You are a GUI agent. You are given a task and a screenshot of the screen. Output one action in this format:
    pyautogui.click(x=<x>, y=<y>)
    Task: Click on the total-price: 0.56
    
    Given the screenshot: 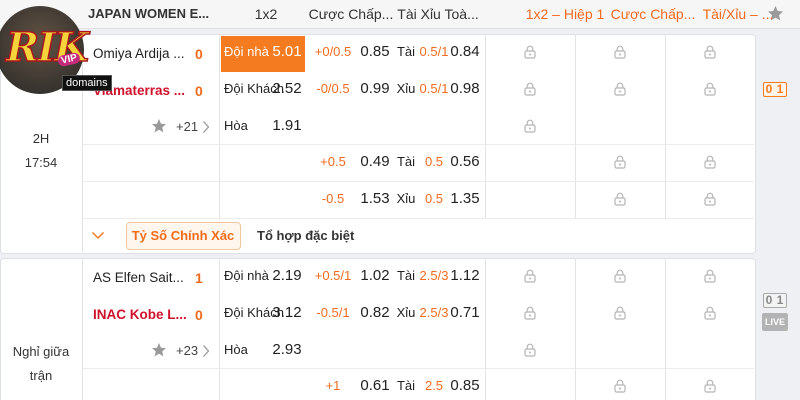 What is the action you would take?
    pyautogui.click(x=465, y=162)
    